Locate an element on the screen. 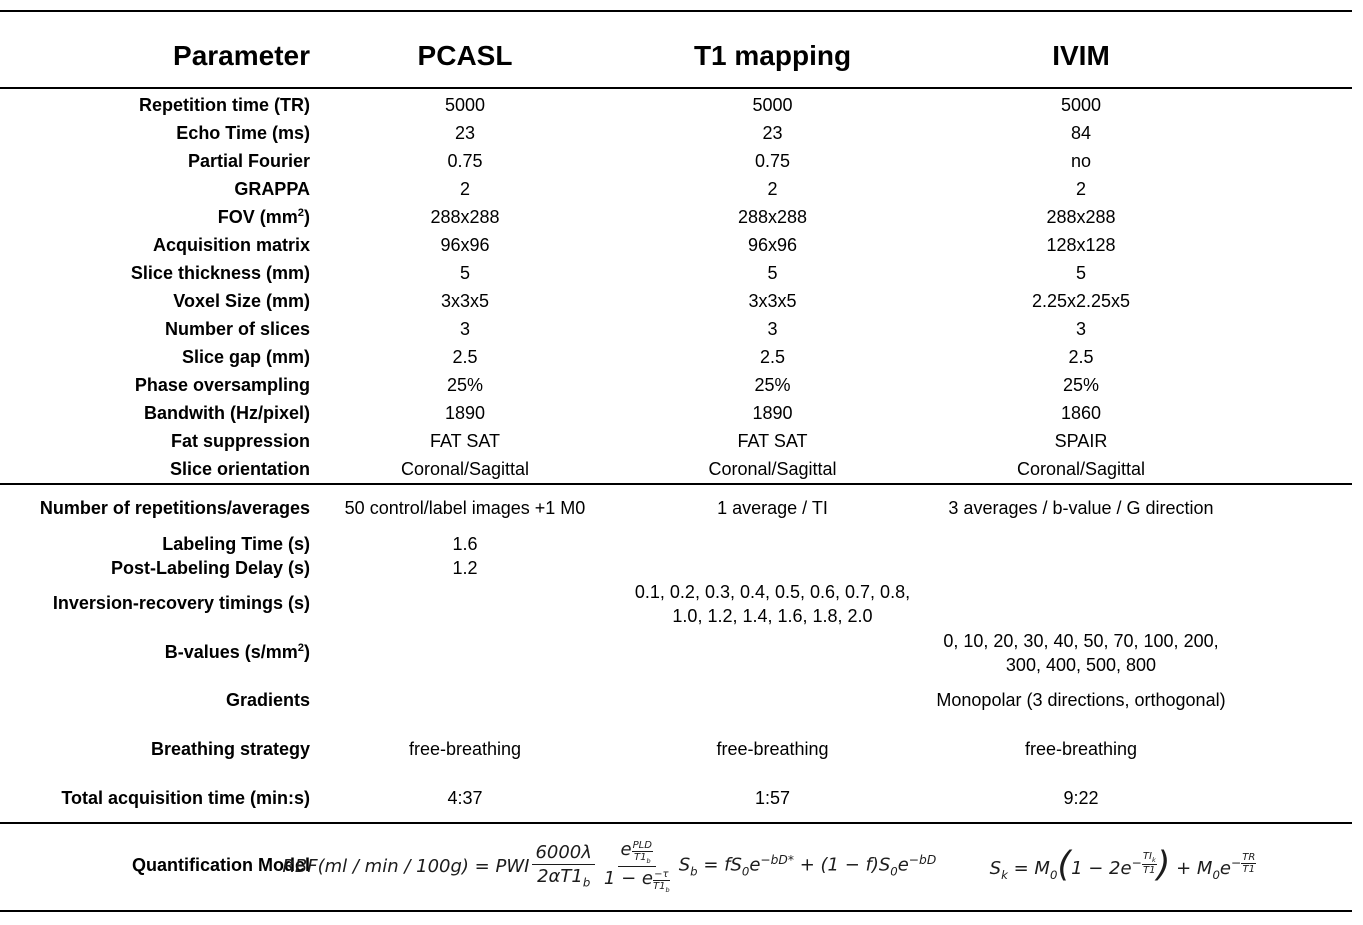  value-pcasl: Coronal/Sagittal is located at coordinates (465, 469).